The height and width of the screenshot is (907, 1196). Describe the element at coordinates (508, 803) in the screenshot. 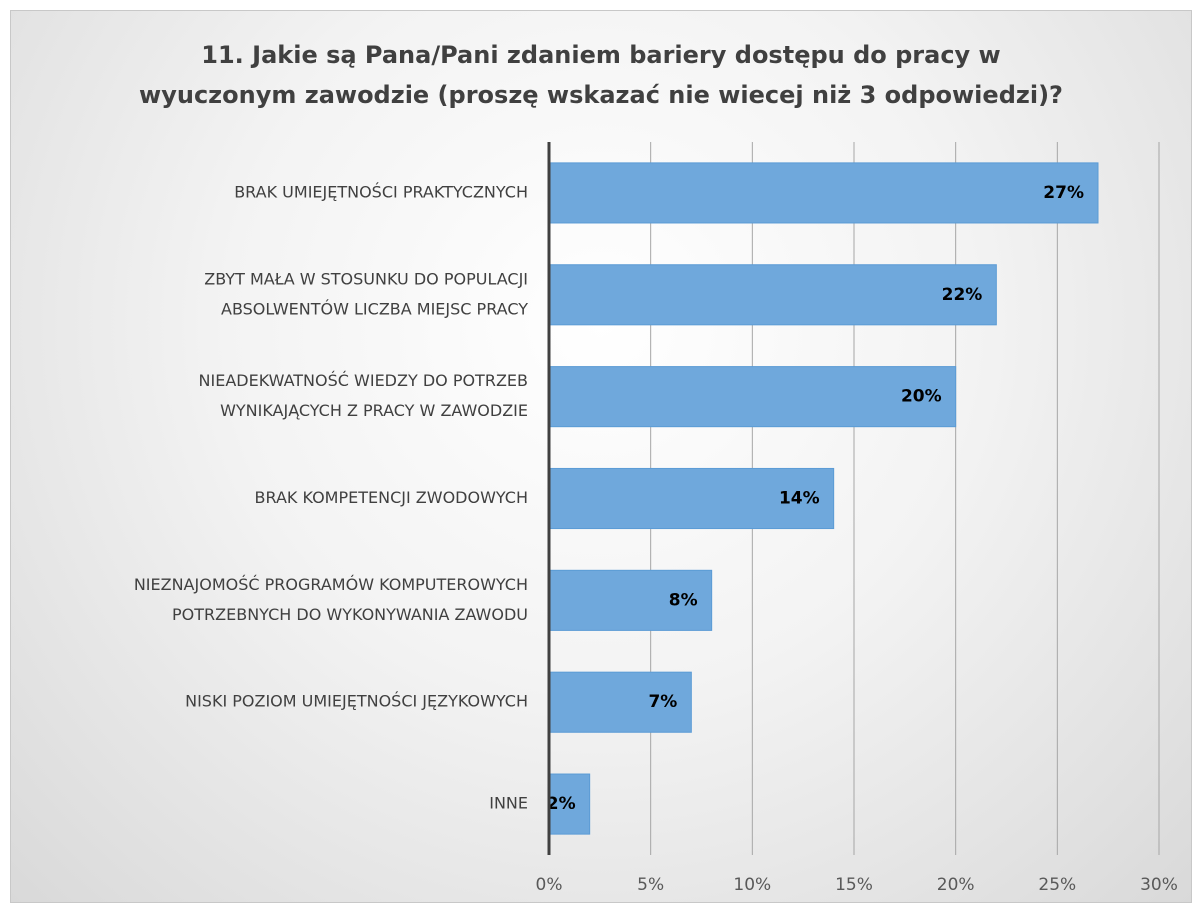

I see `category-label-6: INNE` at that location.